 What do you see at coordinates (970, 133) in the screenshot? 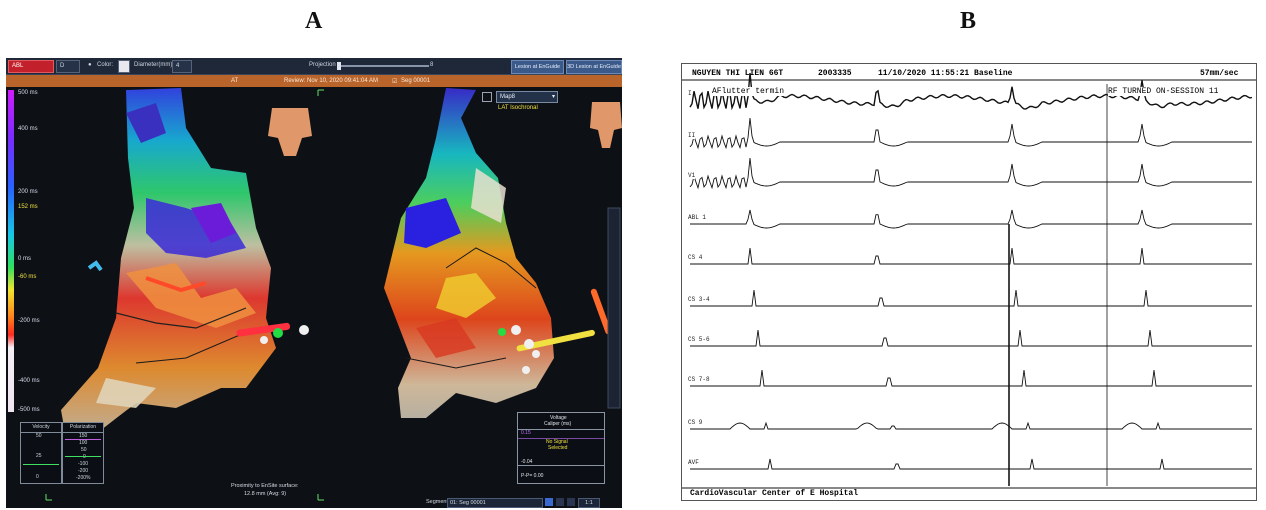
I see `ecg-trace-ii` at bounding box center [970, 133].